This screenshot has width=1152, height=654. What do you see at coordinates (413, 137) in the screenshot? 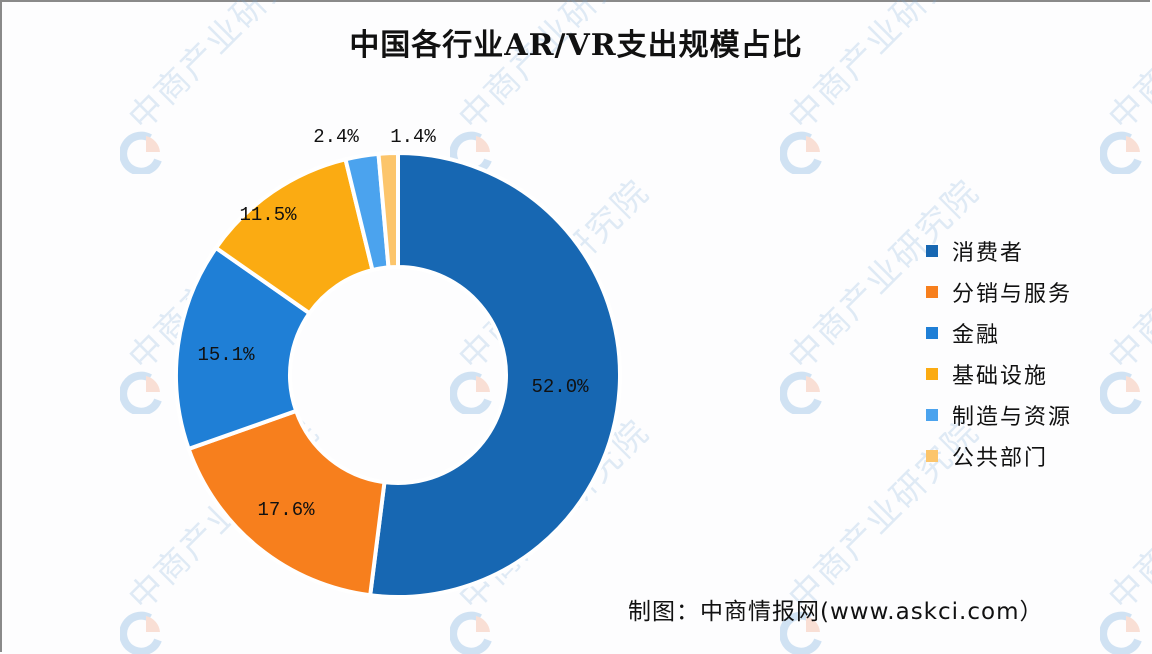
I see `data-label: 1.4%` at bounding box center [413, 137].